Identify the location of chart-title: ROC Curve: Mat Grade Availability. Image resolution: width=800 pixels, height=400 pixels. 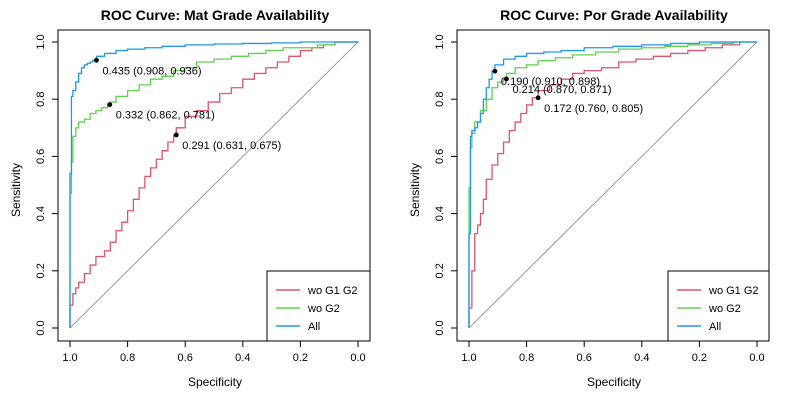
(215, 15).